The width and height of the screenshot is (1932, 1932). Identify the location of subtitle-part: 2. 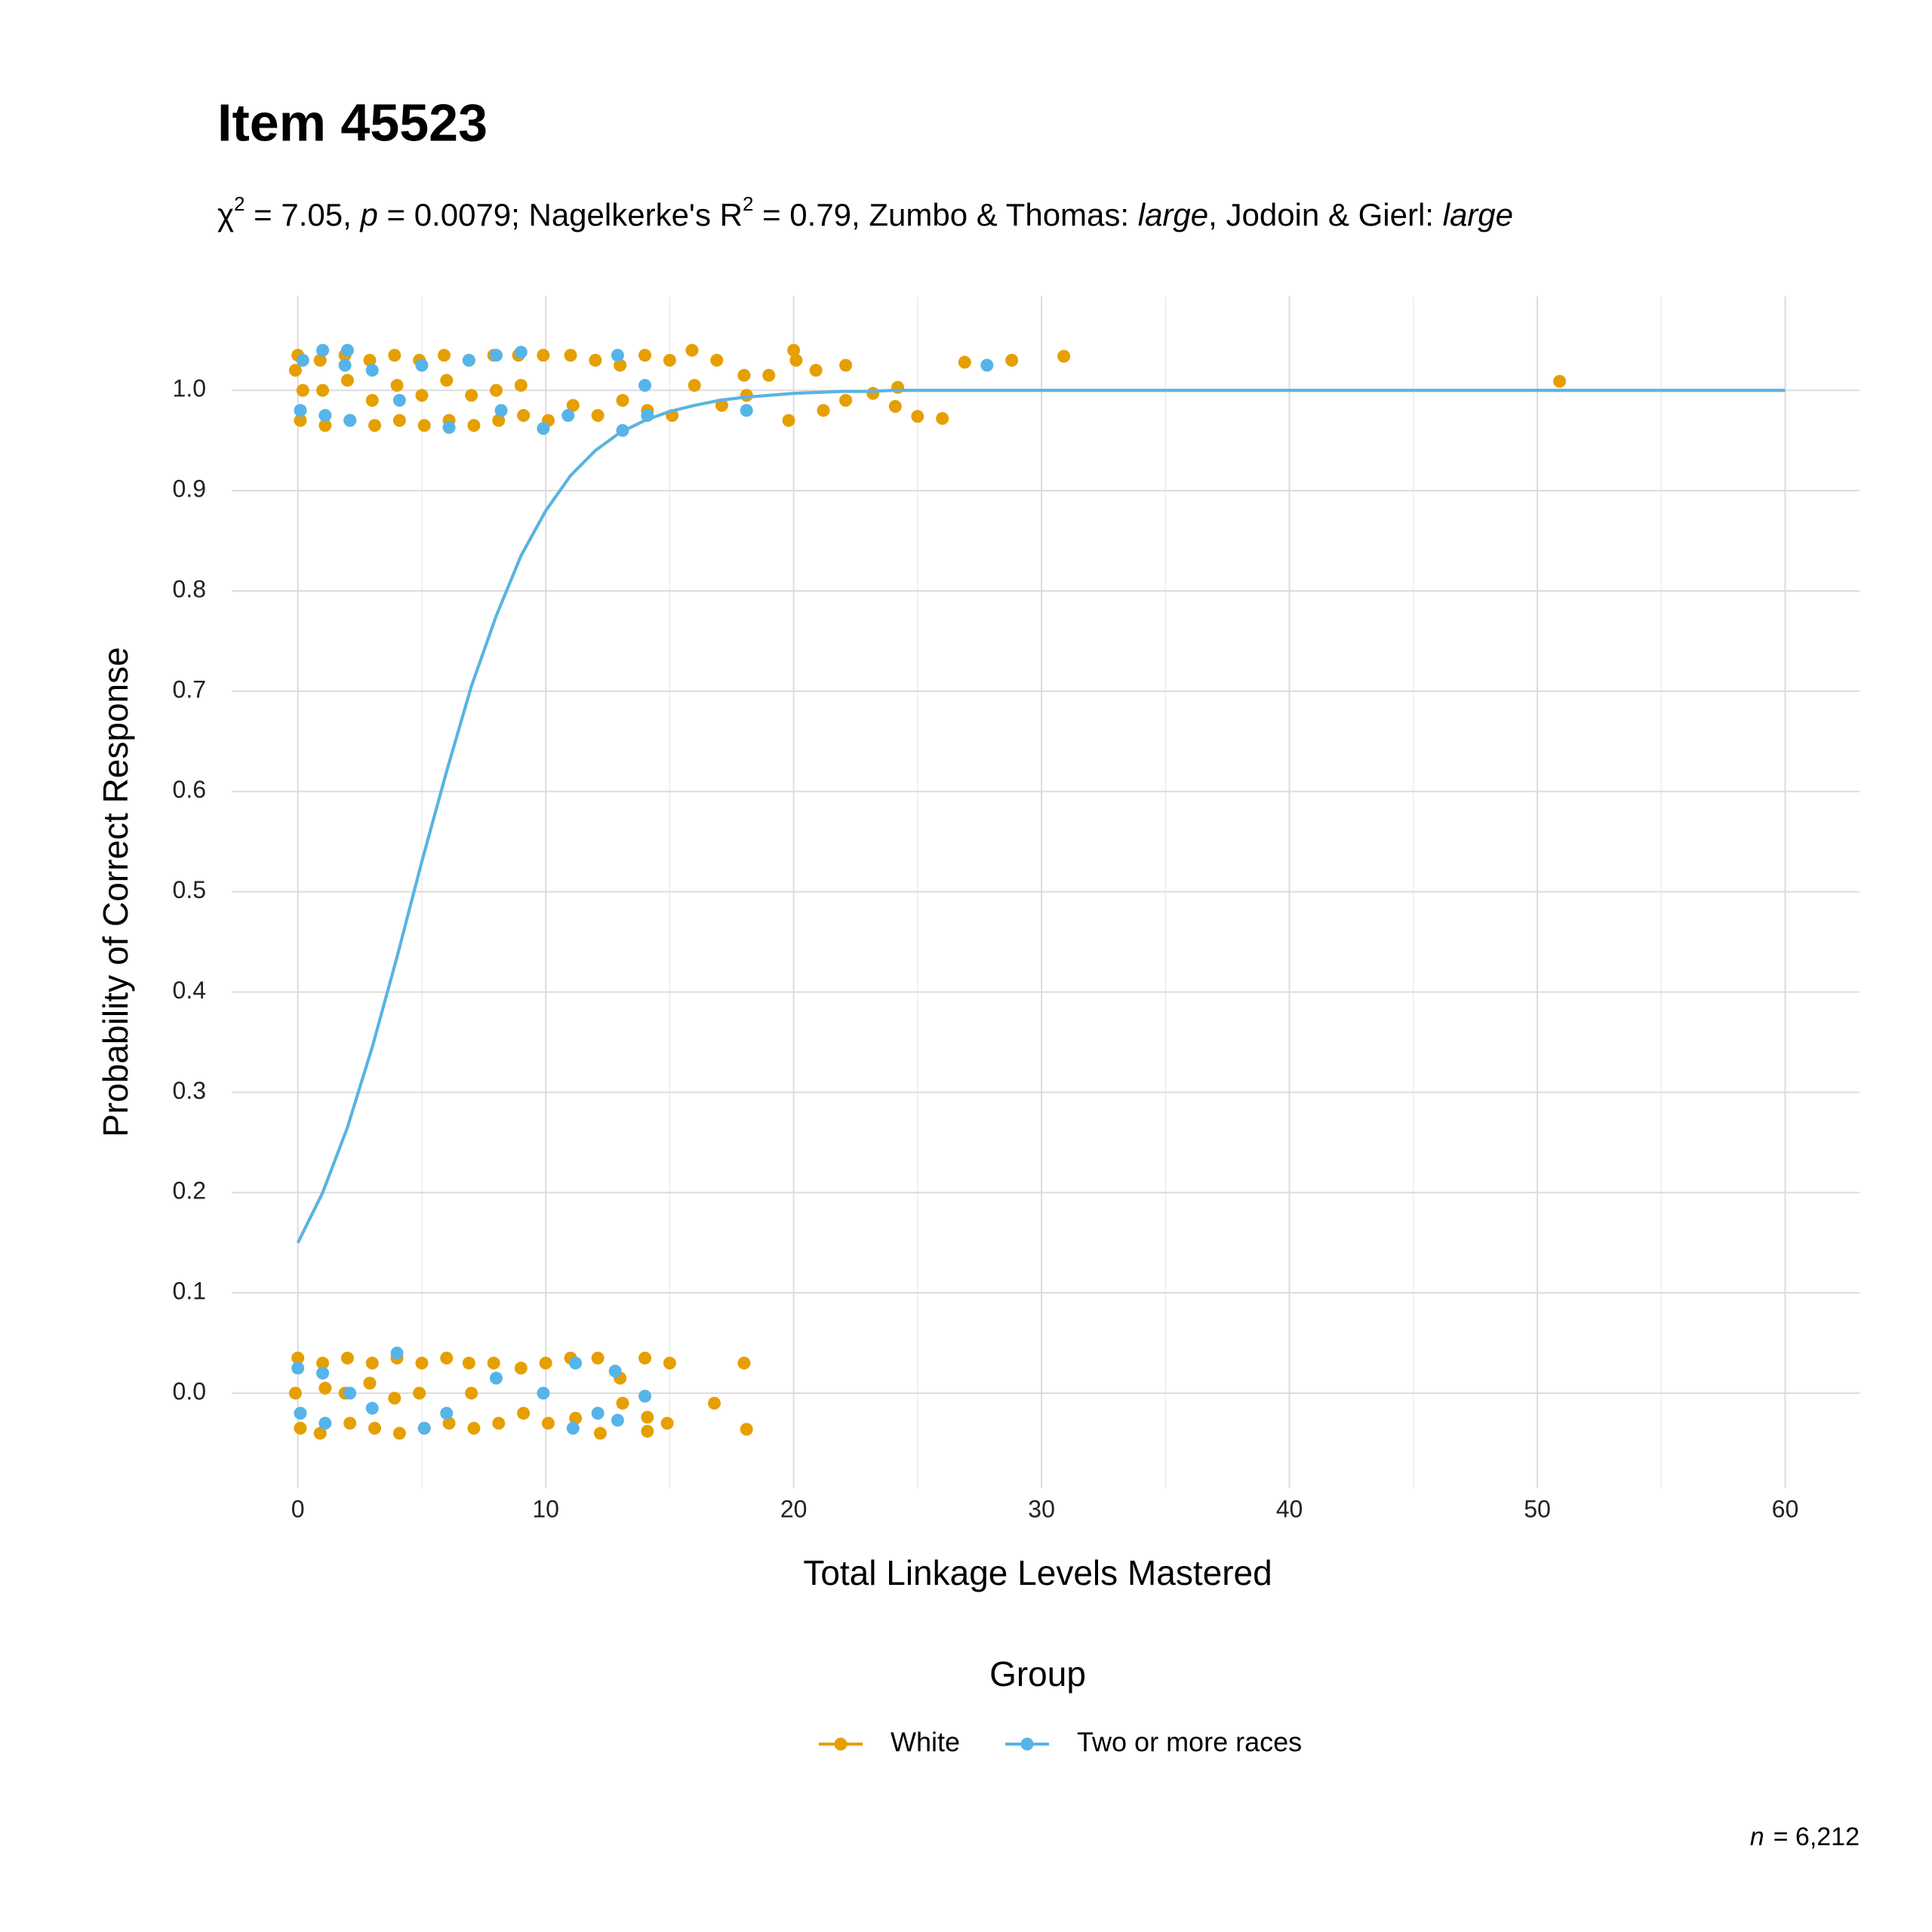
(748, 203).